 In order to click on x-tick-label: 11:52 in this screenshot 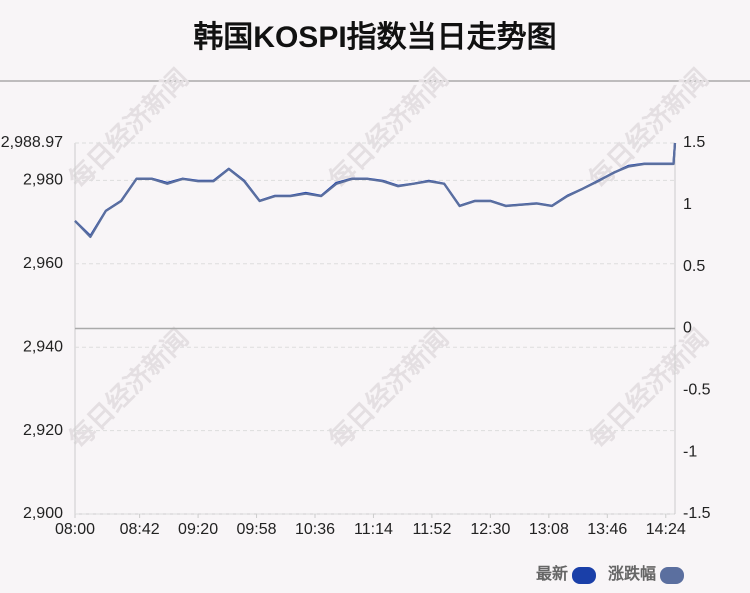, I will do `click(431, 529)`.